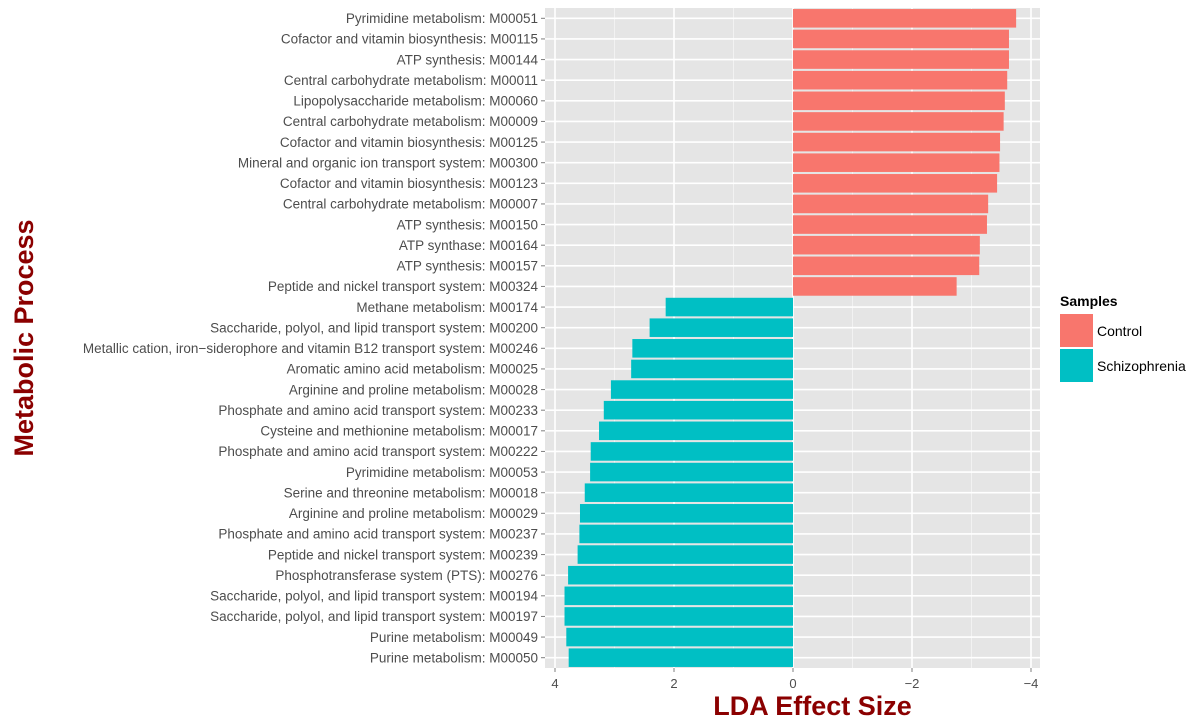 This screenshot has width=1200, height=726. Describe the element at coordinates (447, 307) in the screenshot. I see `category-label: Methane metabolism: M00174` at that location.